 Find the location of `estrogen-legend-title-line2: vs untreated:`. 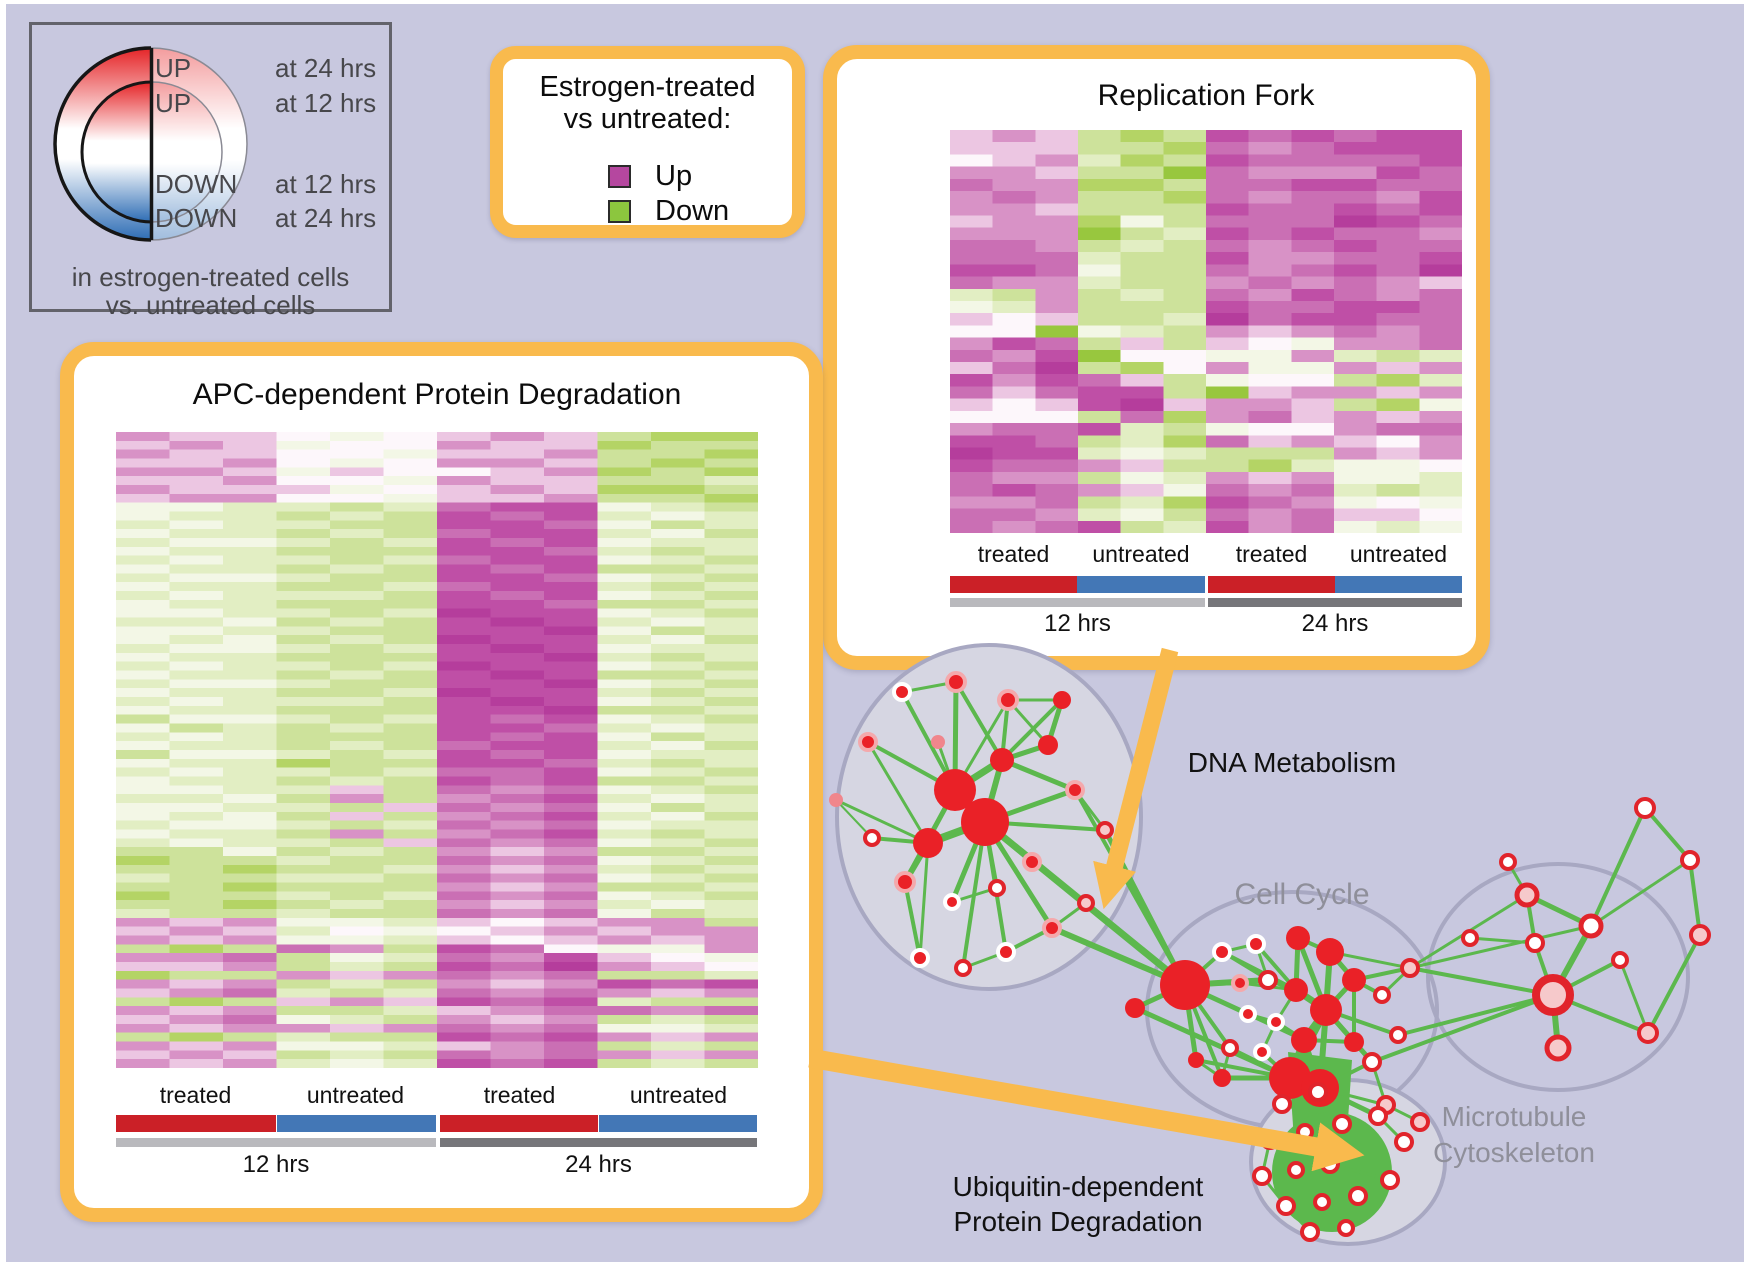

estrogen-legend-title-line2: vs untreated: is located at coordinates (647, 119).